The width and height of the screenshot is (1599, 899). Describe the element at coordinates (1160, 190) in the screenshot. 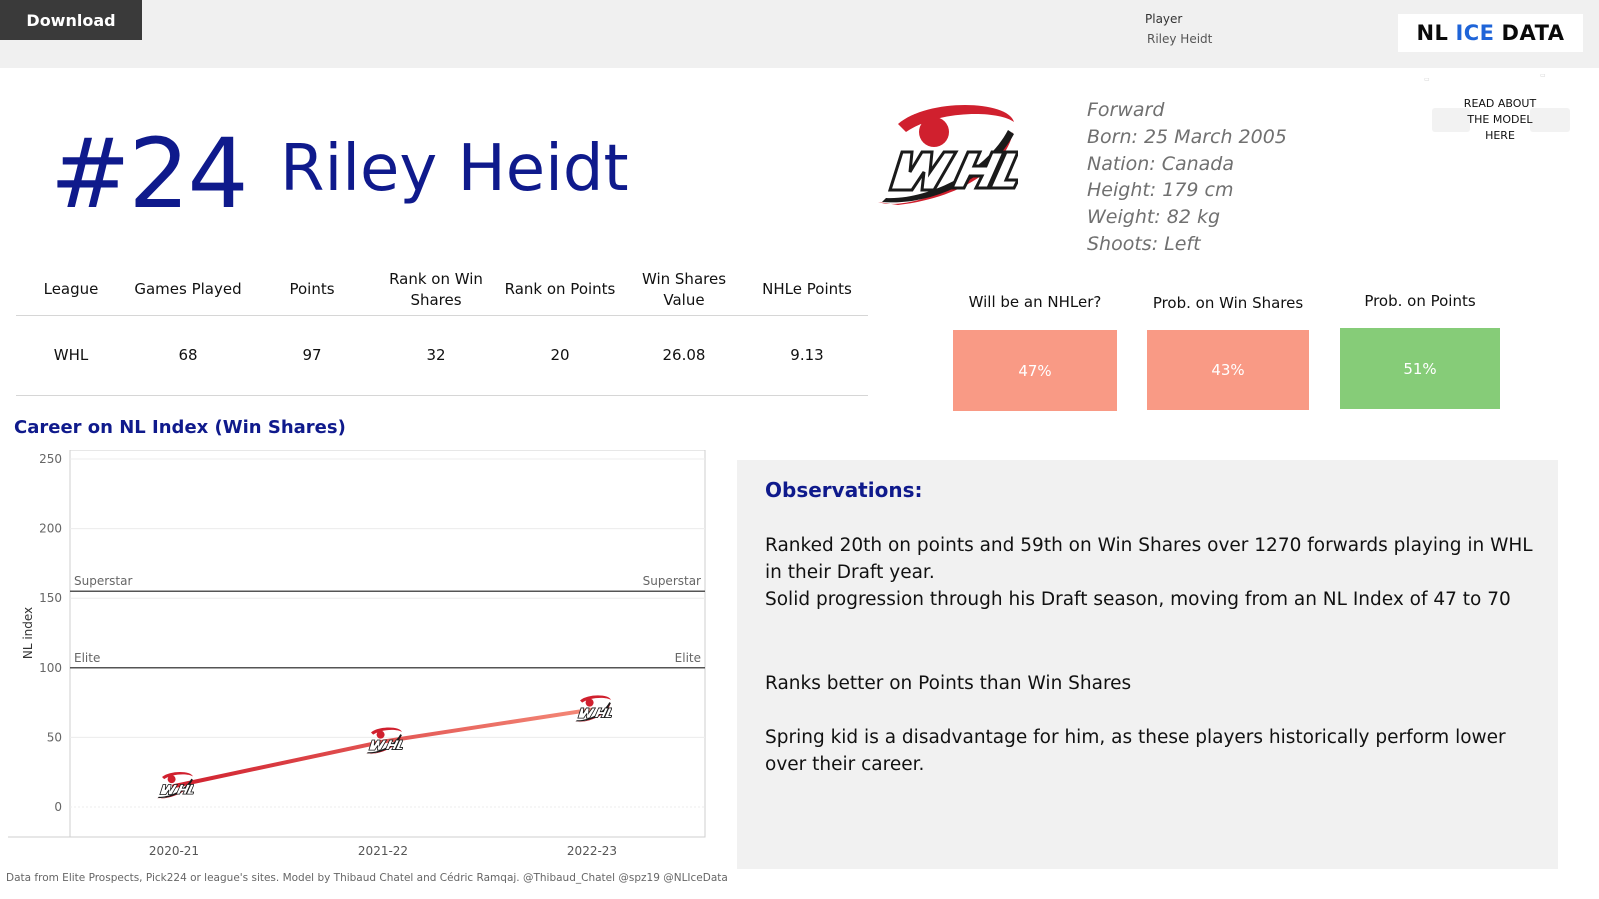

I see `bio-height: Height: 179 cm` at that location.